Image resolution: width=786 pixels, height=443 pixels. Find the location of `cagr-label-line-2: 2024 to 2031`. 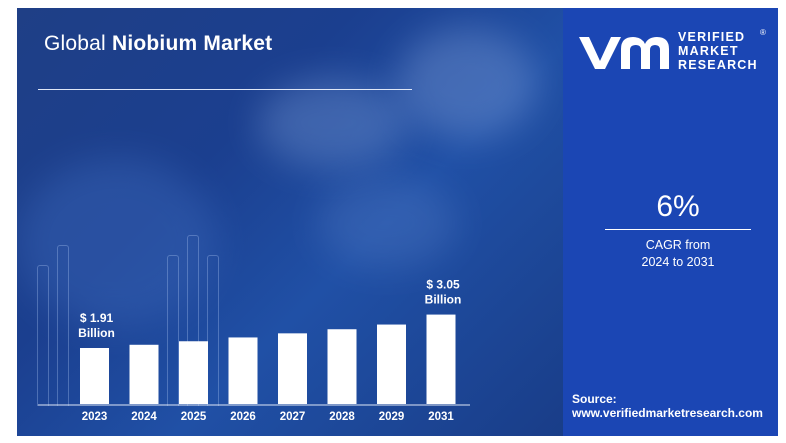

cagr-label-line-2: 2024 to 2031 is located at coordinates (678, 262).